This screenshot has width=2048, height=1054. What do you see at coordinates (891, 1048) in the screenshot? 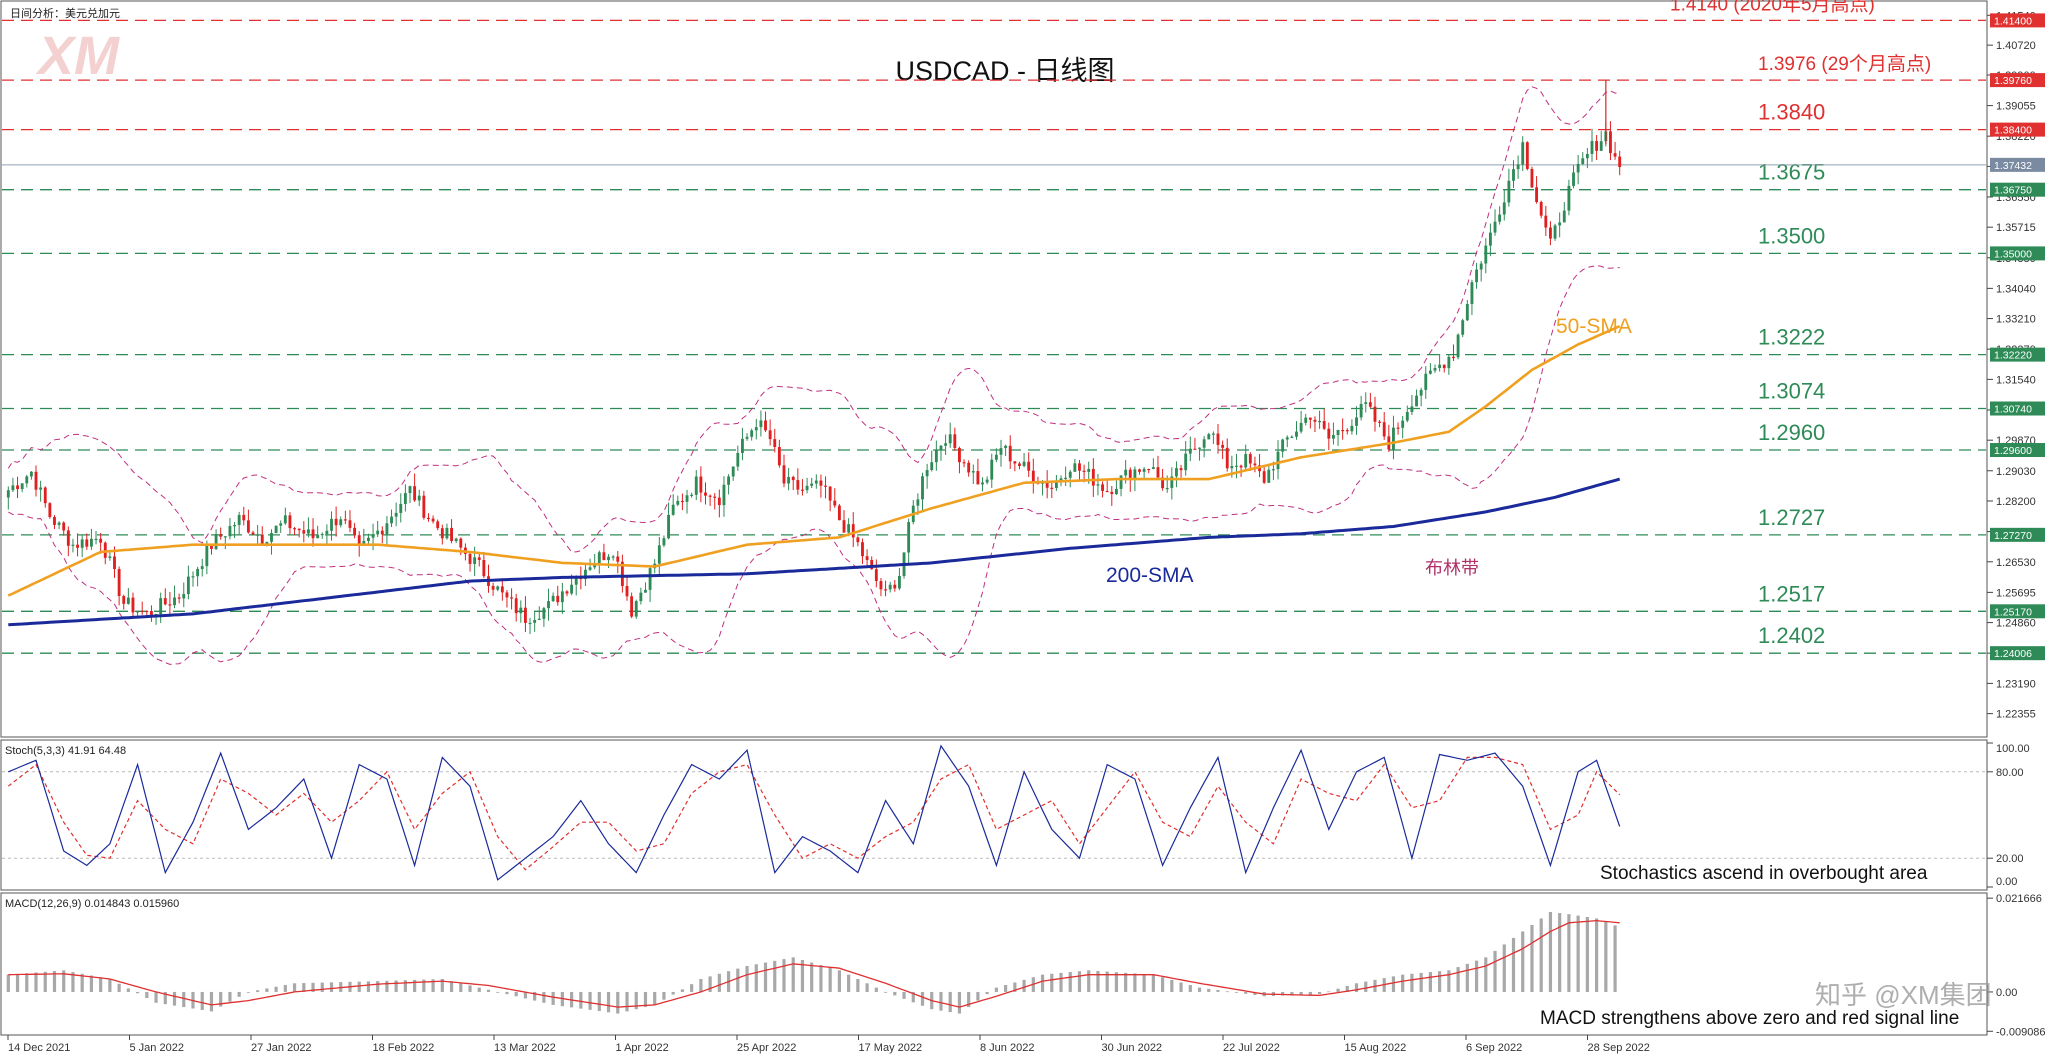
I see `time-tick-label: 17 May 2022` at bounding box center [891, 1048].